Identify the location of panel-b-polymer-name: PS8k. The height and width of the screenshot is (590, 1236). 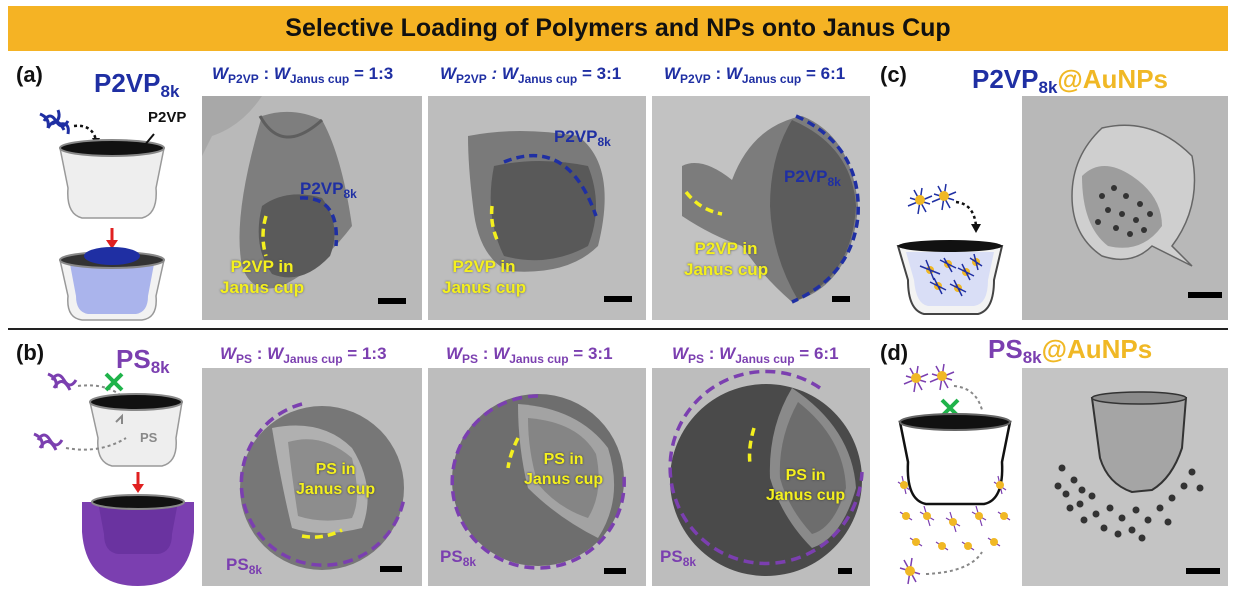
(143, 360).